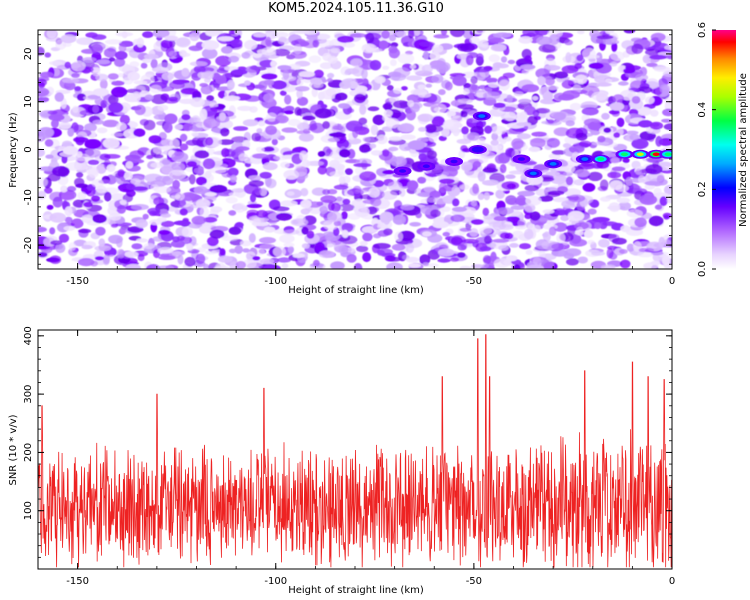  What do you see at coordinates (28, 197) in the screenshot?
I see `y-tick-label: -10` at bounding box center [28, 197].